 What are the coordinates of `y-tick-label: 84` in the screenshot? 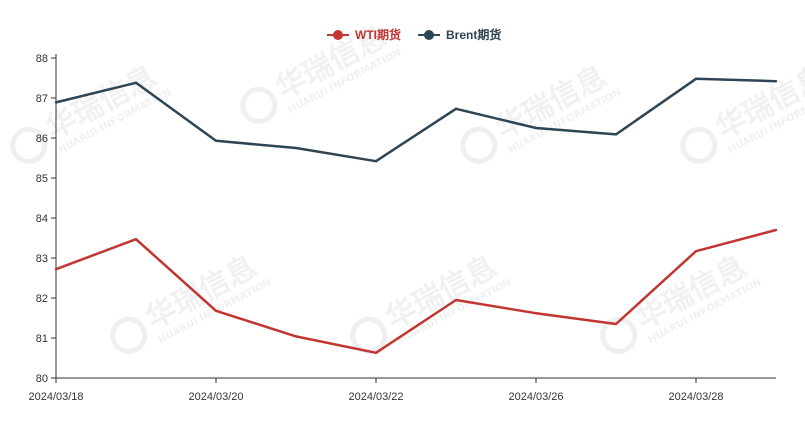 It's located at (42, 219).